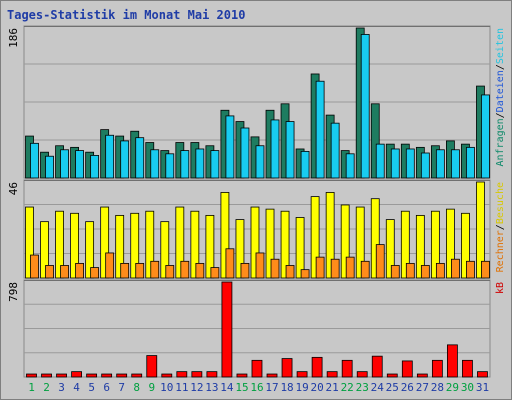 The image size is (512, 400). What do you see at coordinates (227, 387) in the screenshot?
I see `x-tick-14: 14` at bounding box center [227, 387].